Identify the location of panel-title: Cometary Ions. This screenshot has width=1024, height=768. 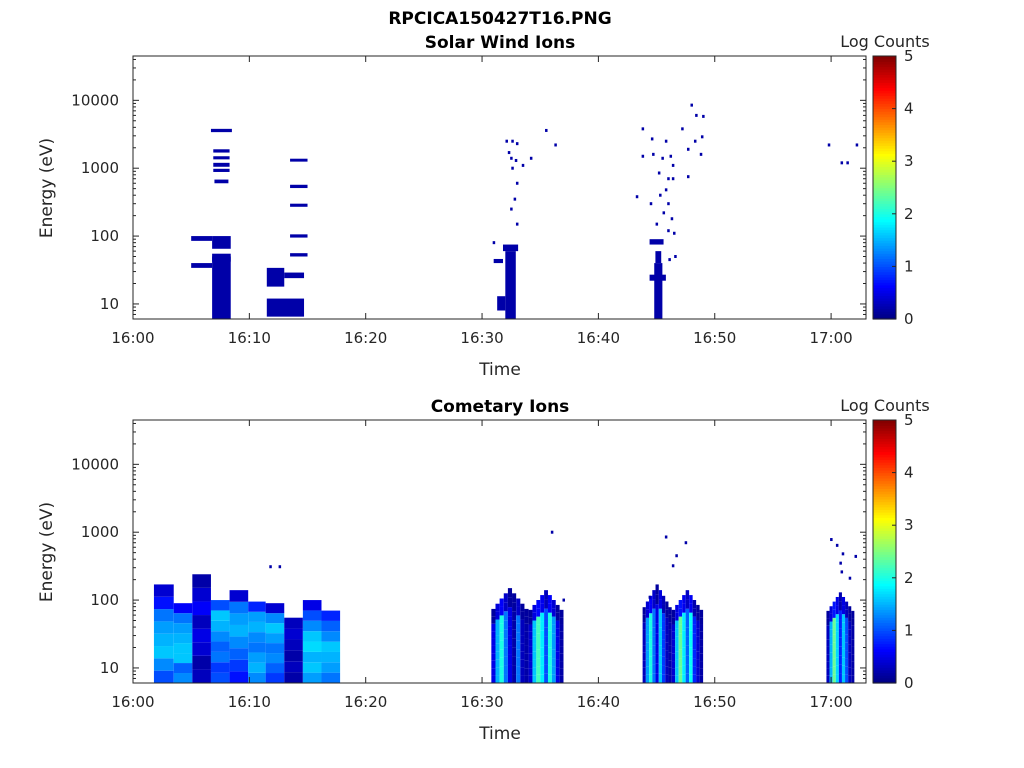
(500, 407).